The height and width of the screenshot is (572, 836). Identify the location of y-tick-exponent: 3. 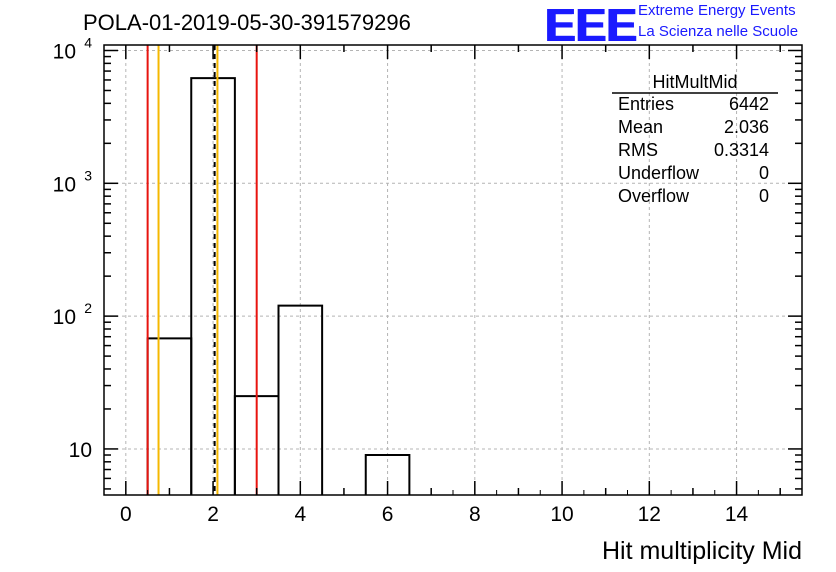
(88, 175).